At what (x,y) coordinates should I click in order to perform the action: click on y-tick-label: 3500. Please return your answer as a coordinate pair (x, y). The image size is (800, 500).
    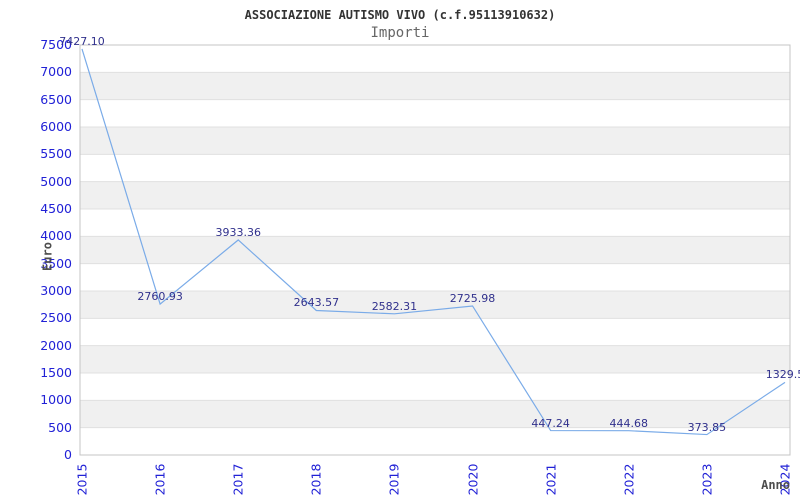
    Looking at the image, I should click on (56, 263).